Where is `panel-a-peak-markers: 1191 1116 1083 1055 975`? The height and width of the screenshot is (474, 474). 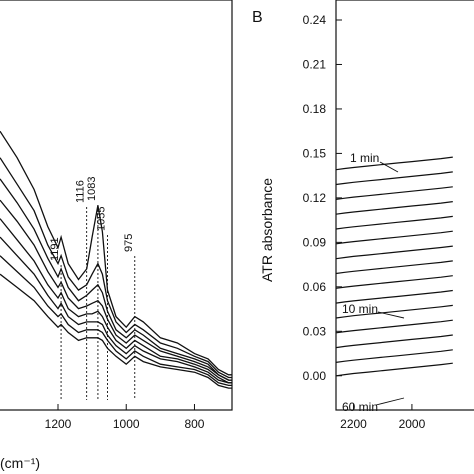 panel-a-peak-markers: 1191 1116 1083 1055 975 is located at coordinates (92, 288).